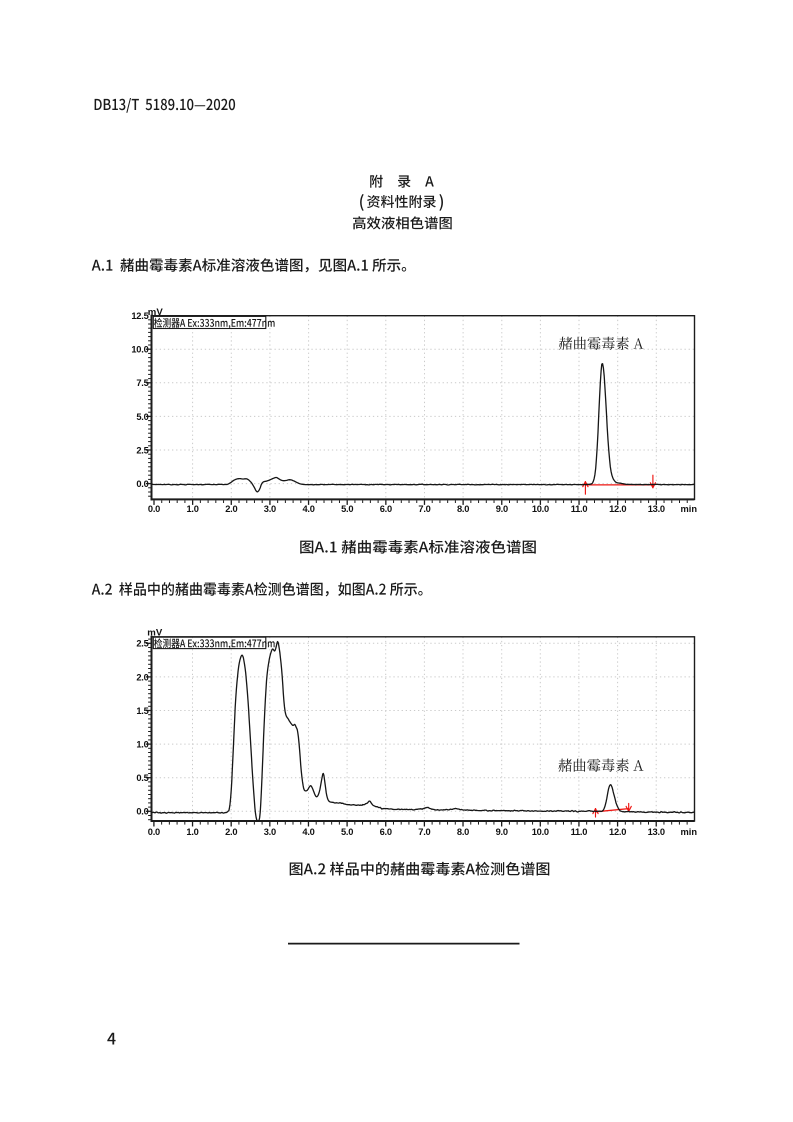 This screenshot has height=1122, width=793. Describe the element at coordinates (142, 383) in the screenshot. I see `svg-text: 7.5` at that location.